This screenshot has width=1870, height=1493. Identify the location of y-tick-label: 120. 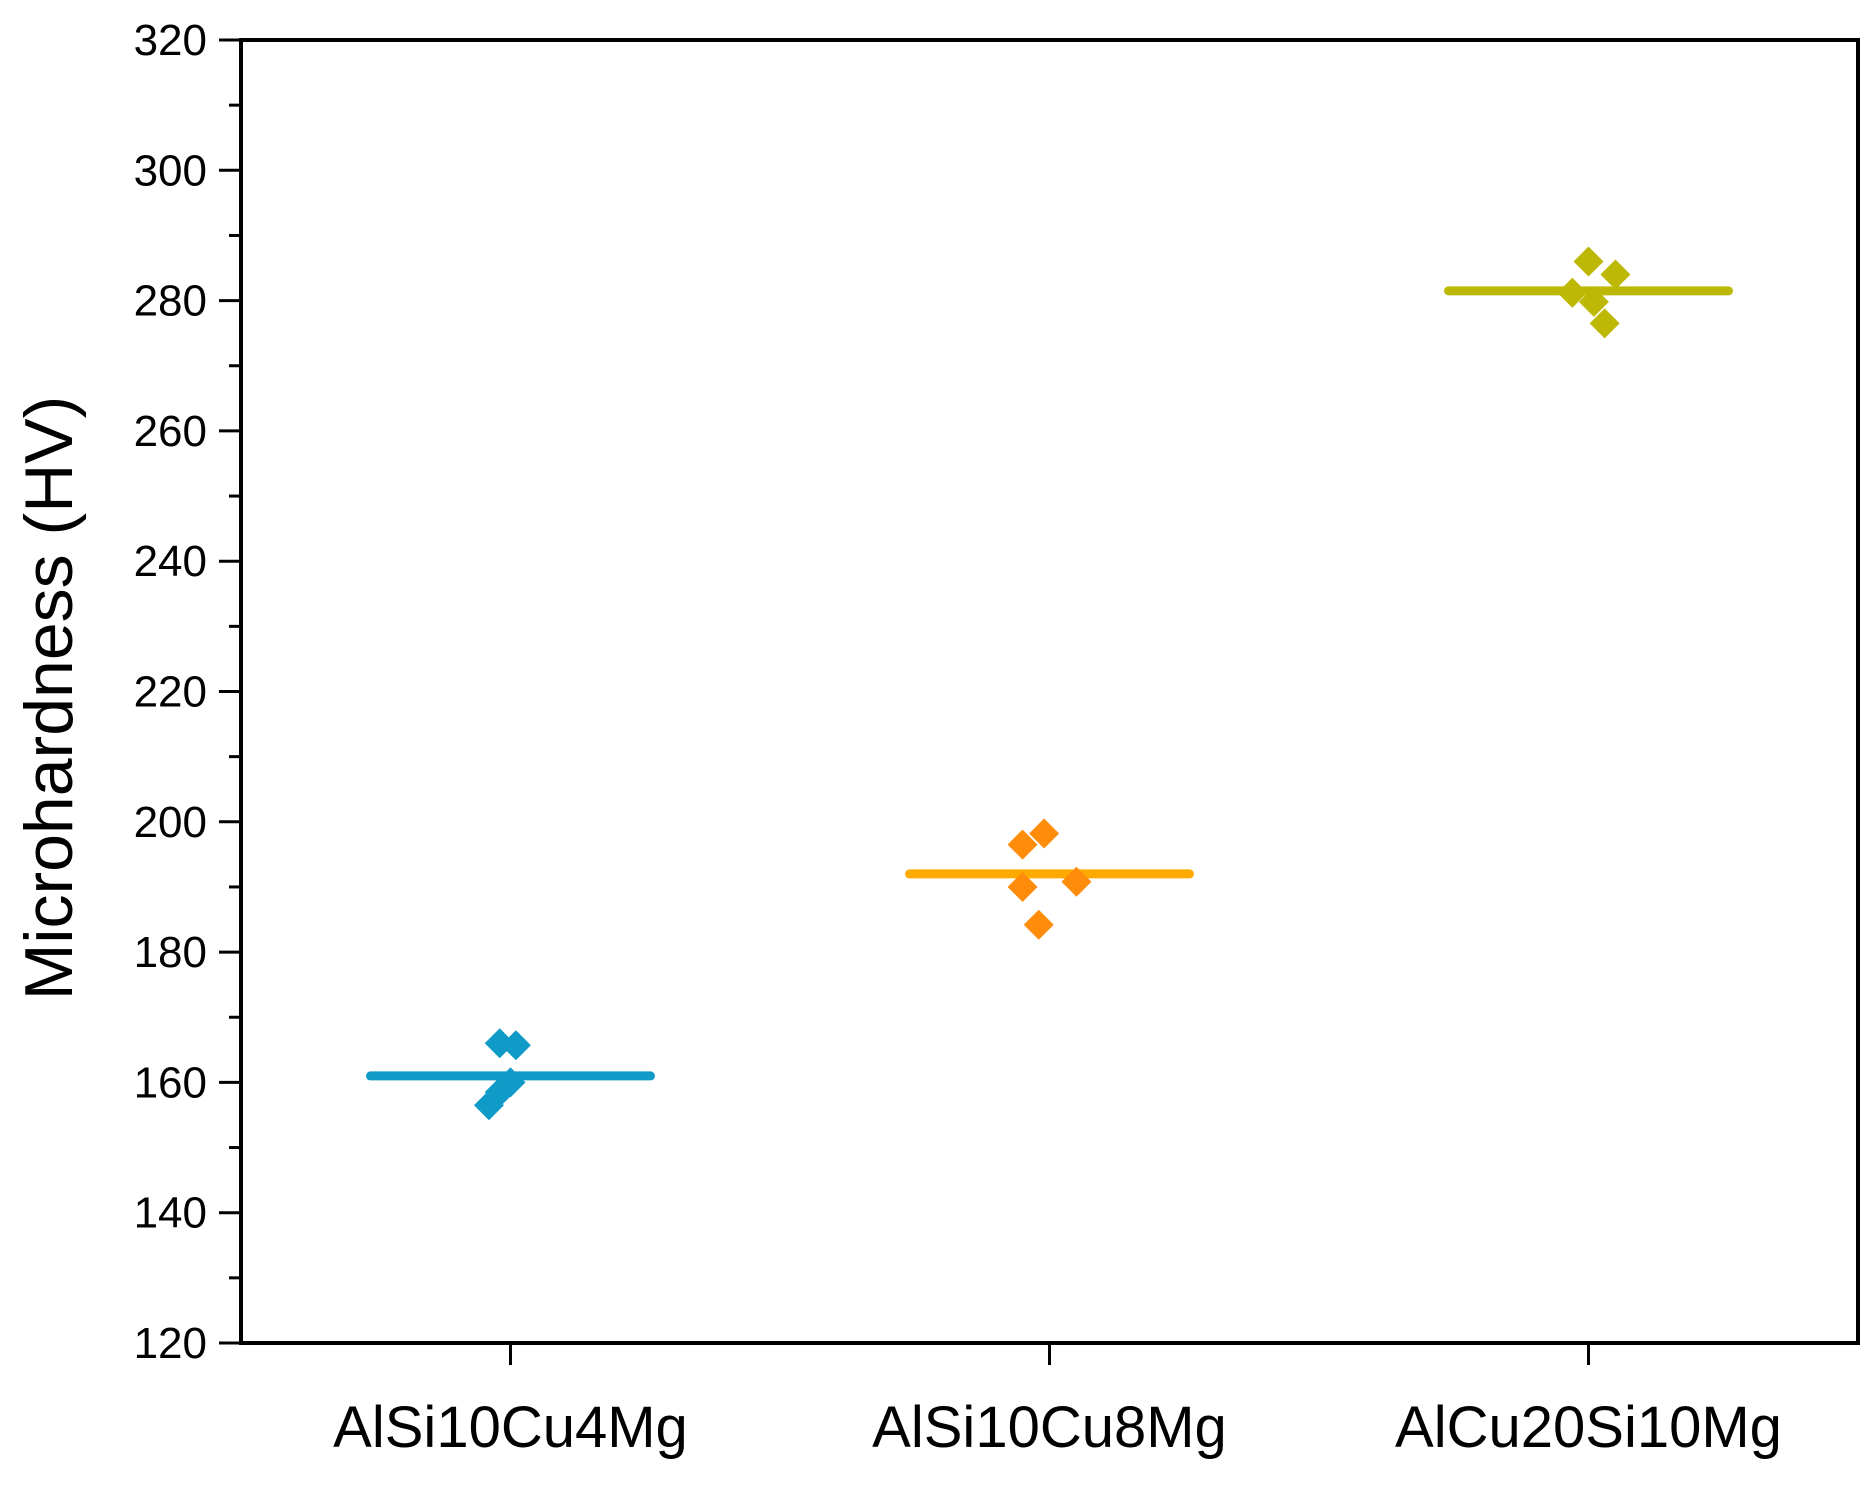
(170, 1343).